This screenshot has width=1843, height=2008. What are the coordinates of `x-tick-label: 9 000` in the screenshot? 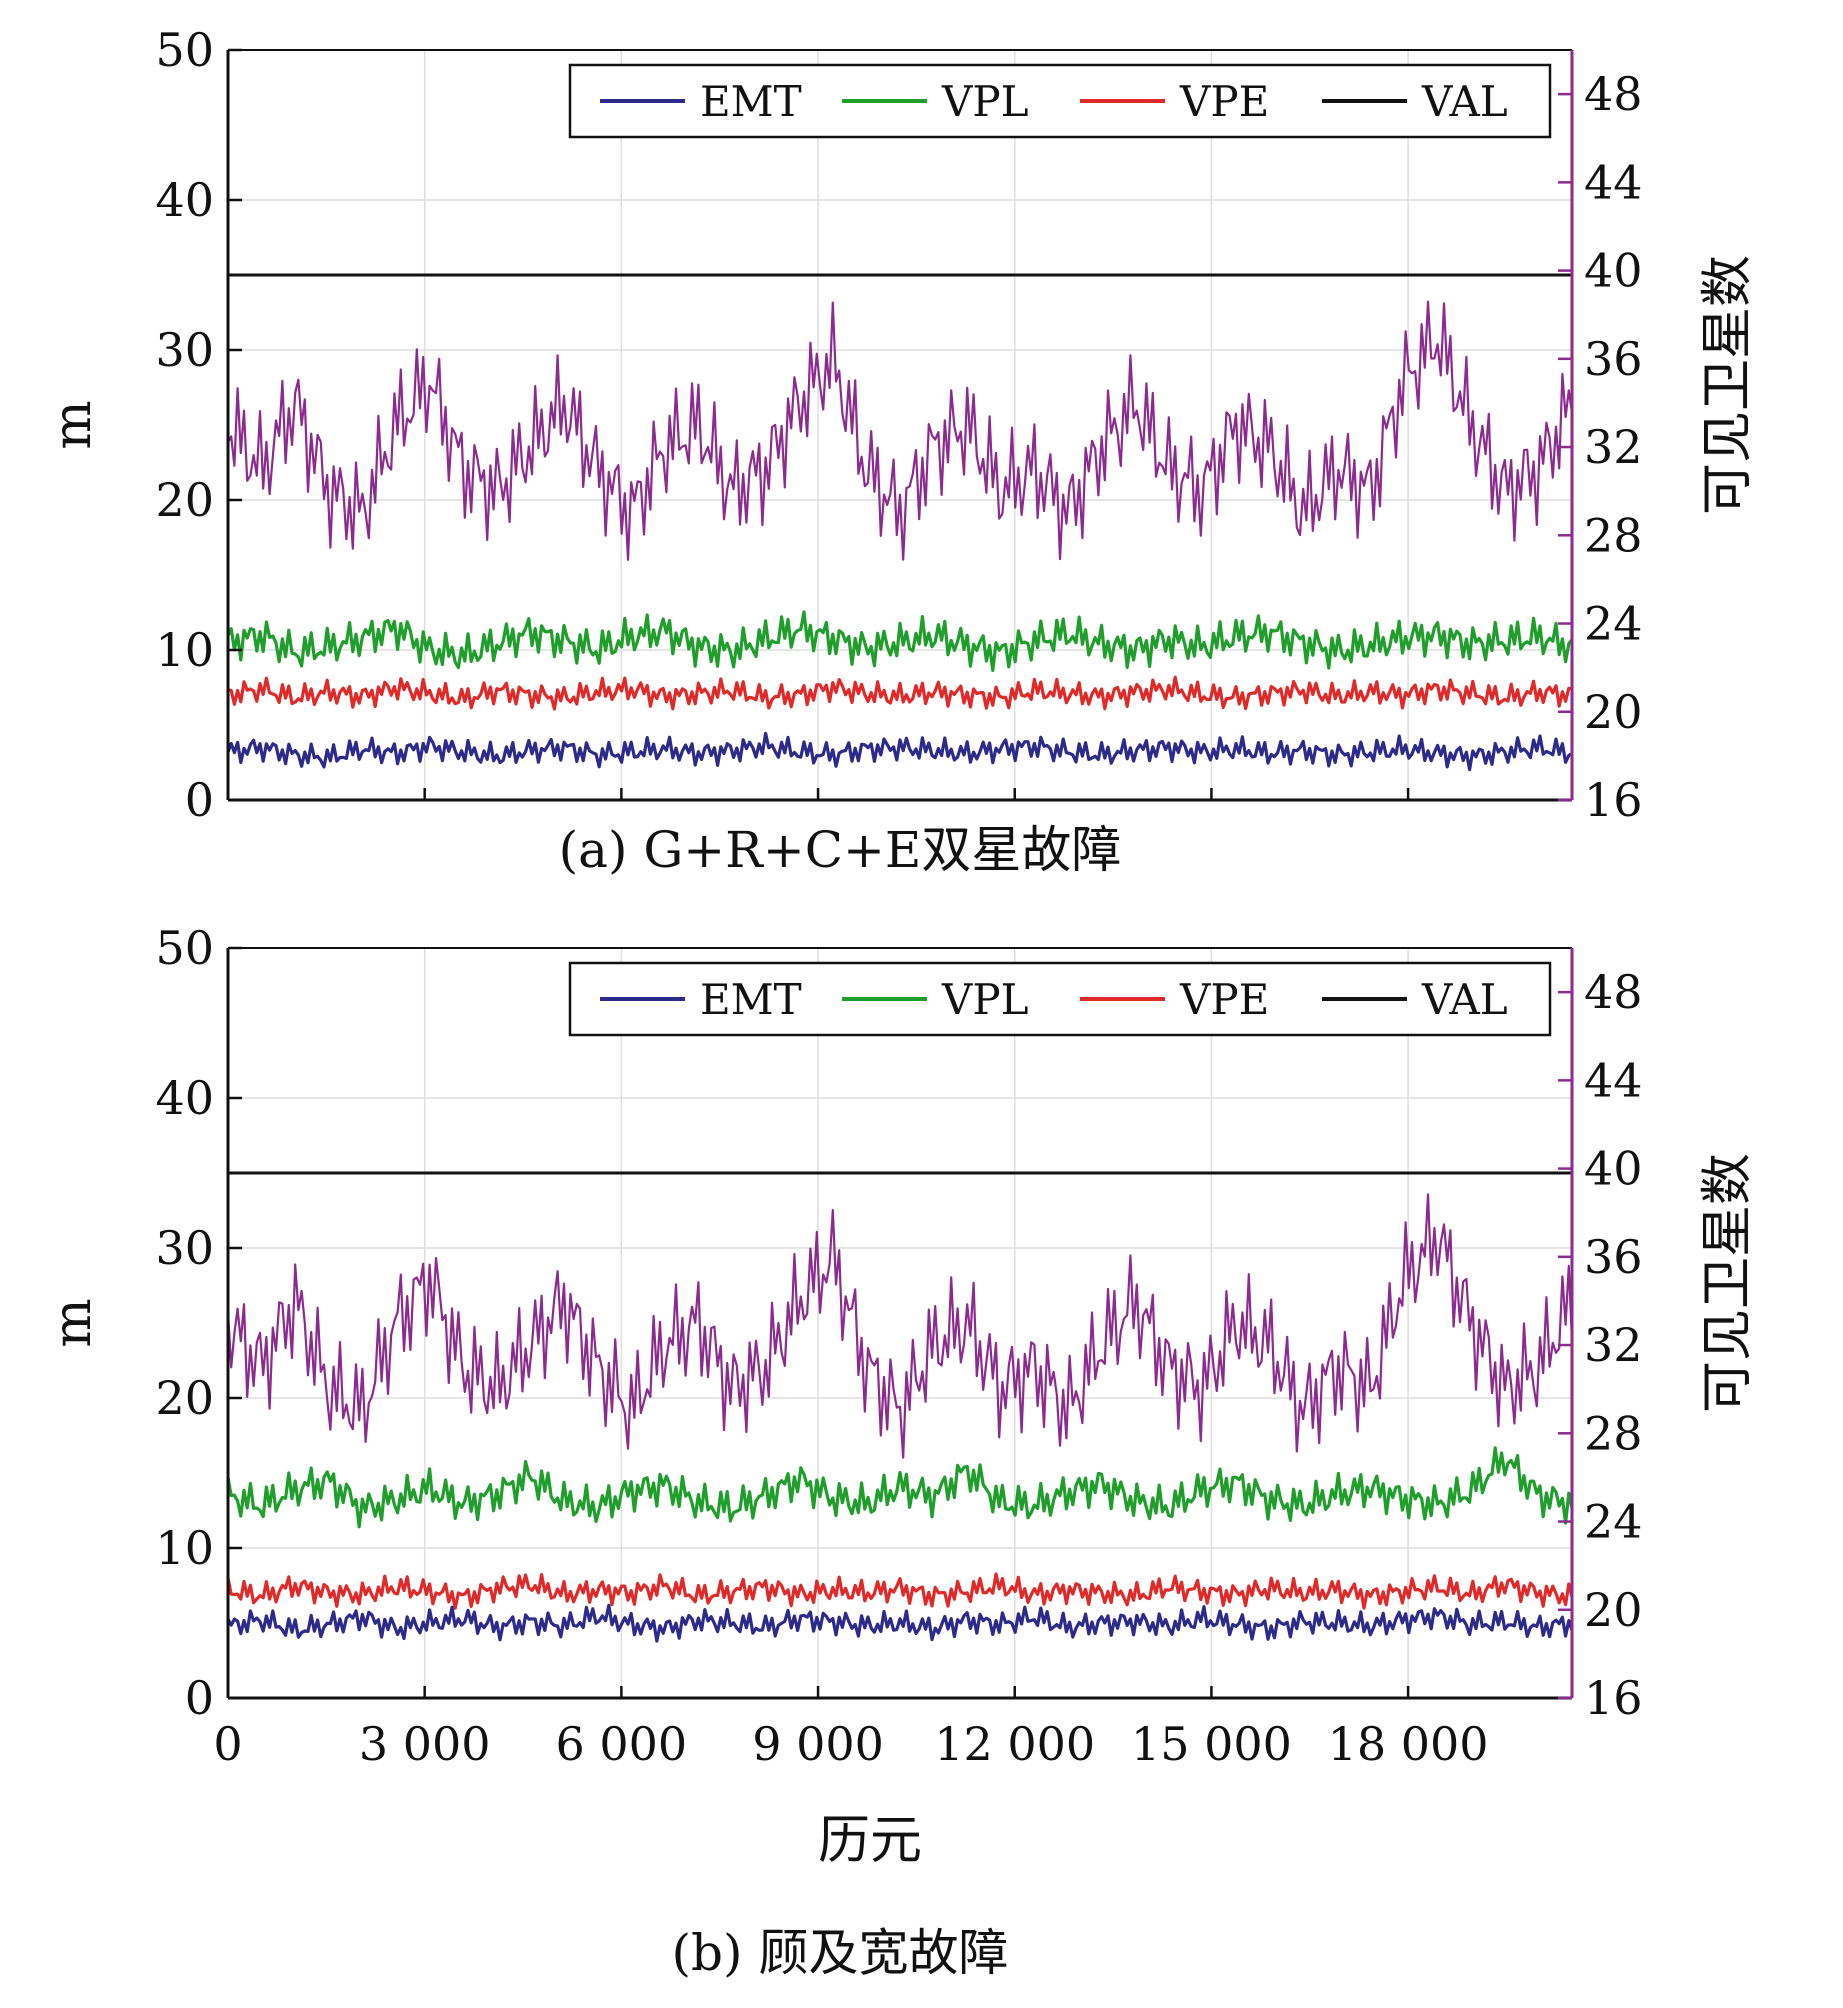 It's located at (818, 1744).